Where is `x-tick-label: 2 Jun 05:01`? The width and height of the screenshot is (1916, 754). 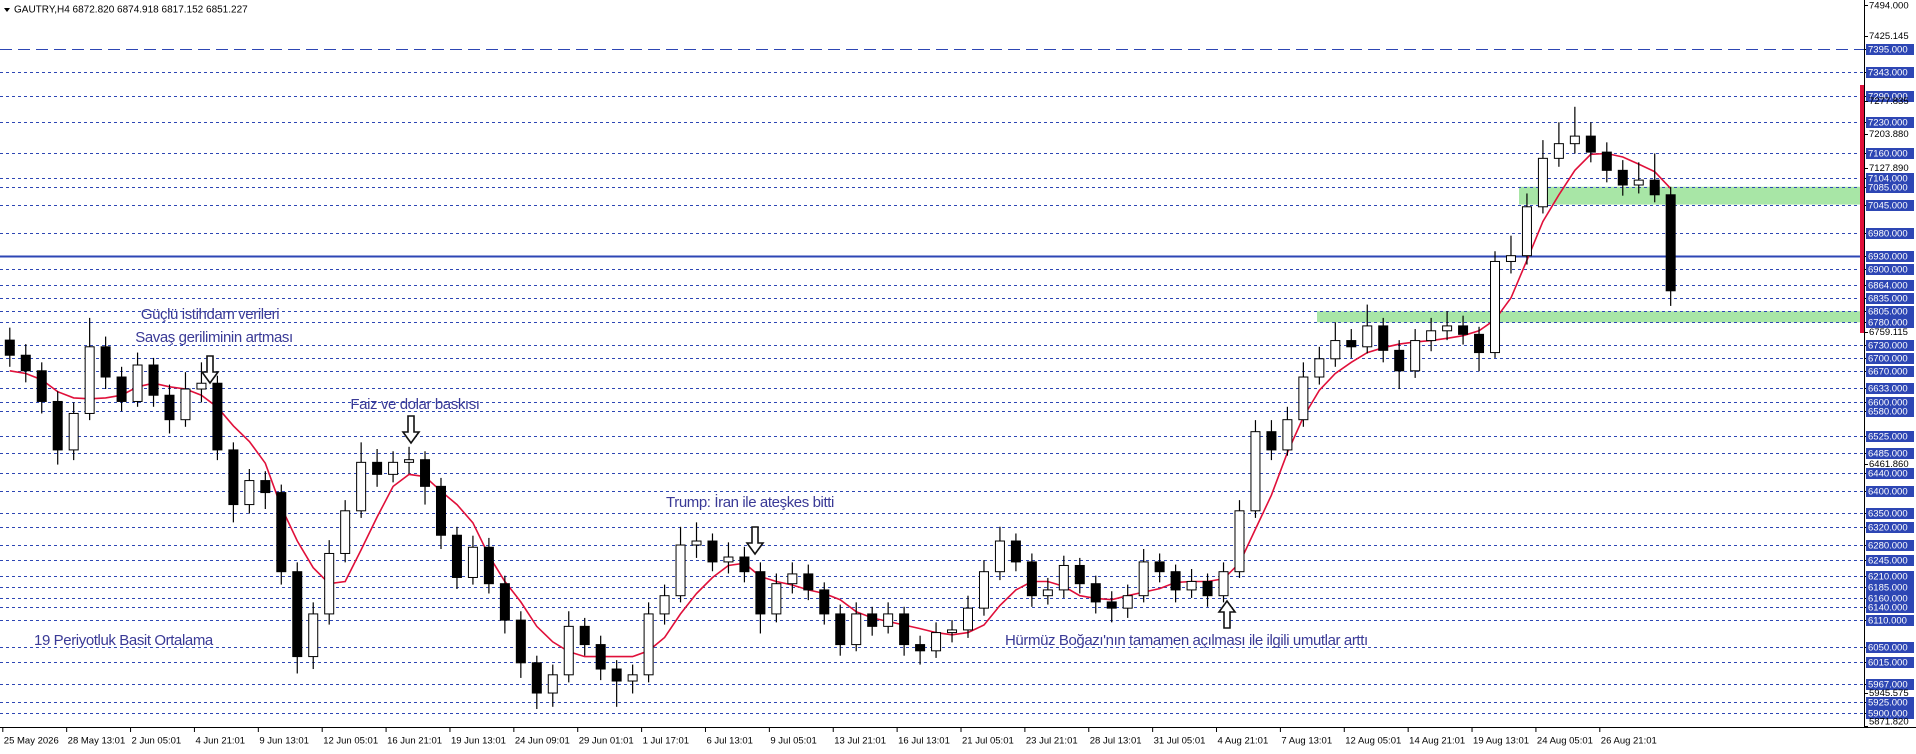 x-tick-label: 2 Jun 05:01 is located at coordinates (157, 741).